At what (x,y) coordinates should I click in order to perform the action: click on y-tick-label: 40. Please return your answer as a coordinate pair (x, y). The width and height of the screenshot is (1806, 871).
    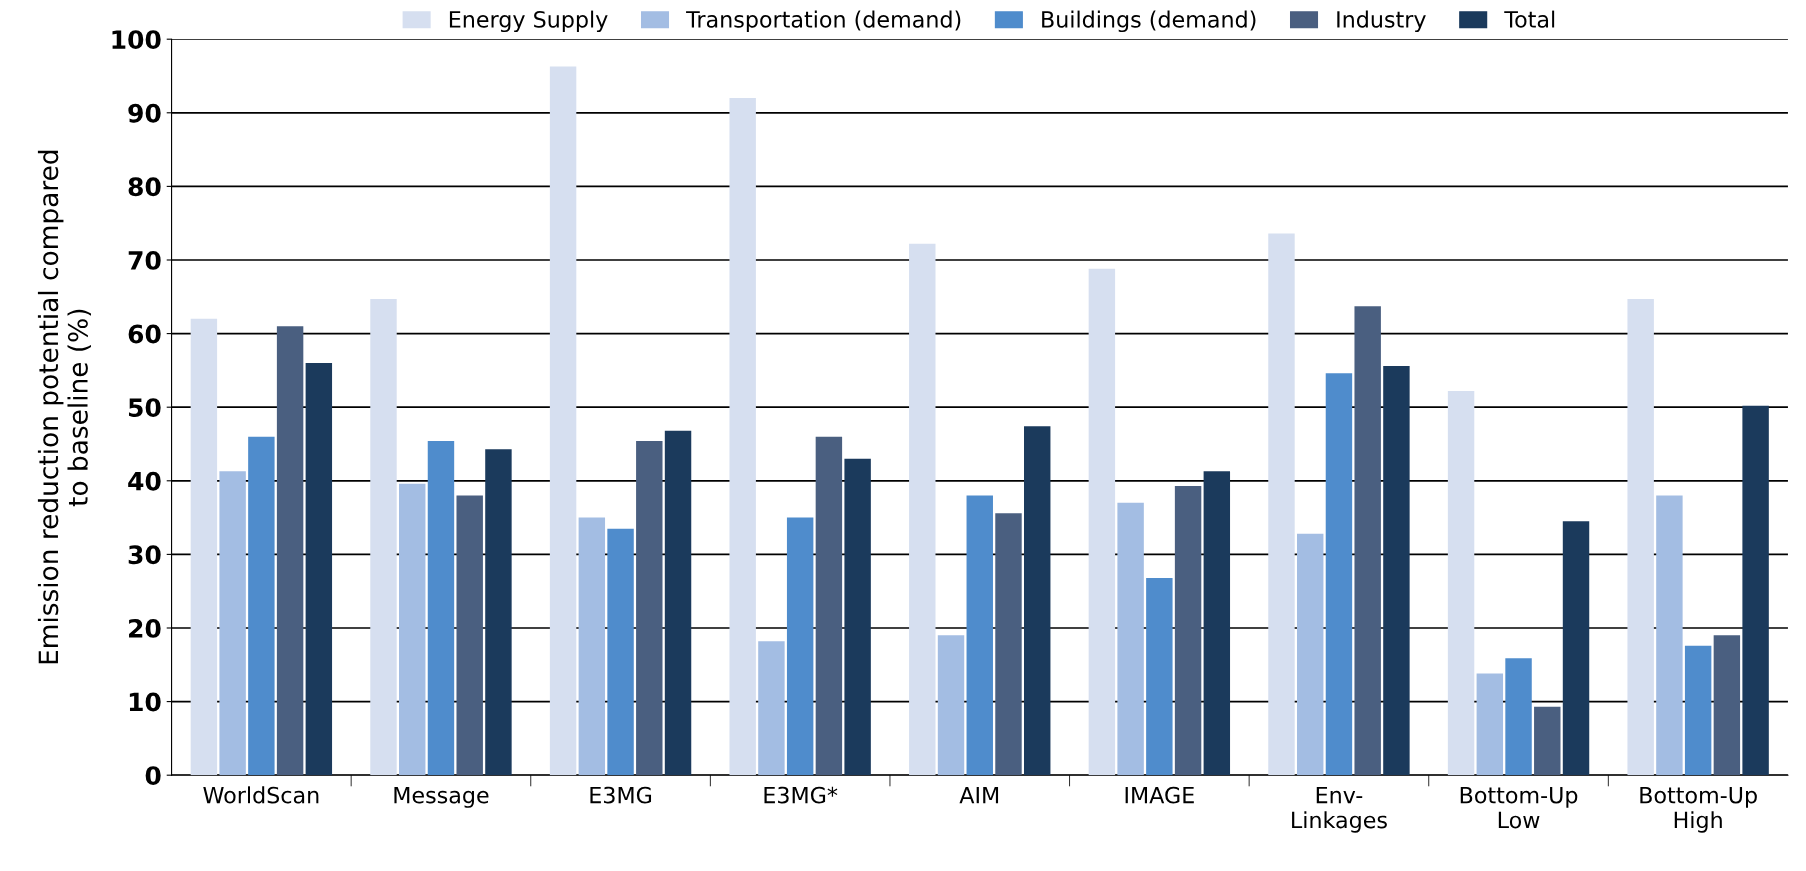
    Looking at the image, I should click on (144, 481).